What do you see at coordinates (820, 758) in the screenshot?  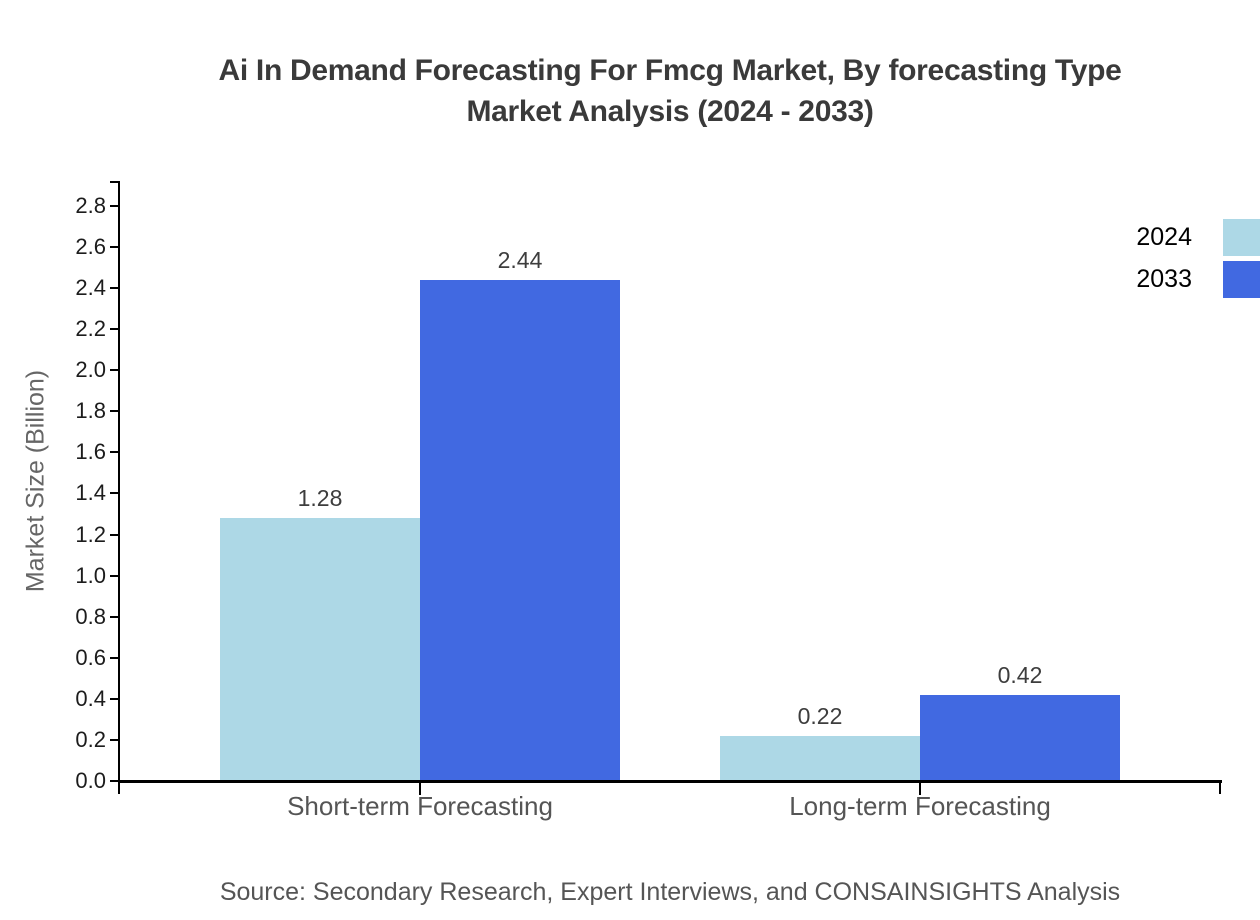 I see `bar-2024-long-term-forecasting` at bounding box center [820, 758].